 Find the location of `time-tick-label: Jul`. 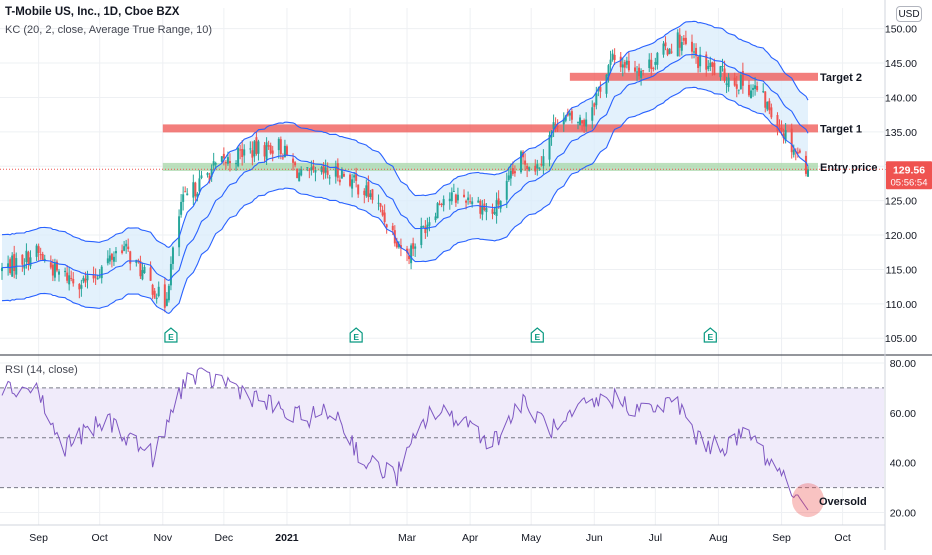

time-tick-label: Jul is located at coordinates (655, 538).